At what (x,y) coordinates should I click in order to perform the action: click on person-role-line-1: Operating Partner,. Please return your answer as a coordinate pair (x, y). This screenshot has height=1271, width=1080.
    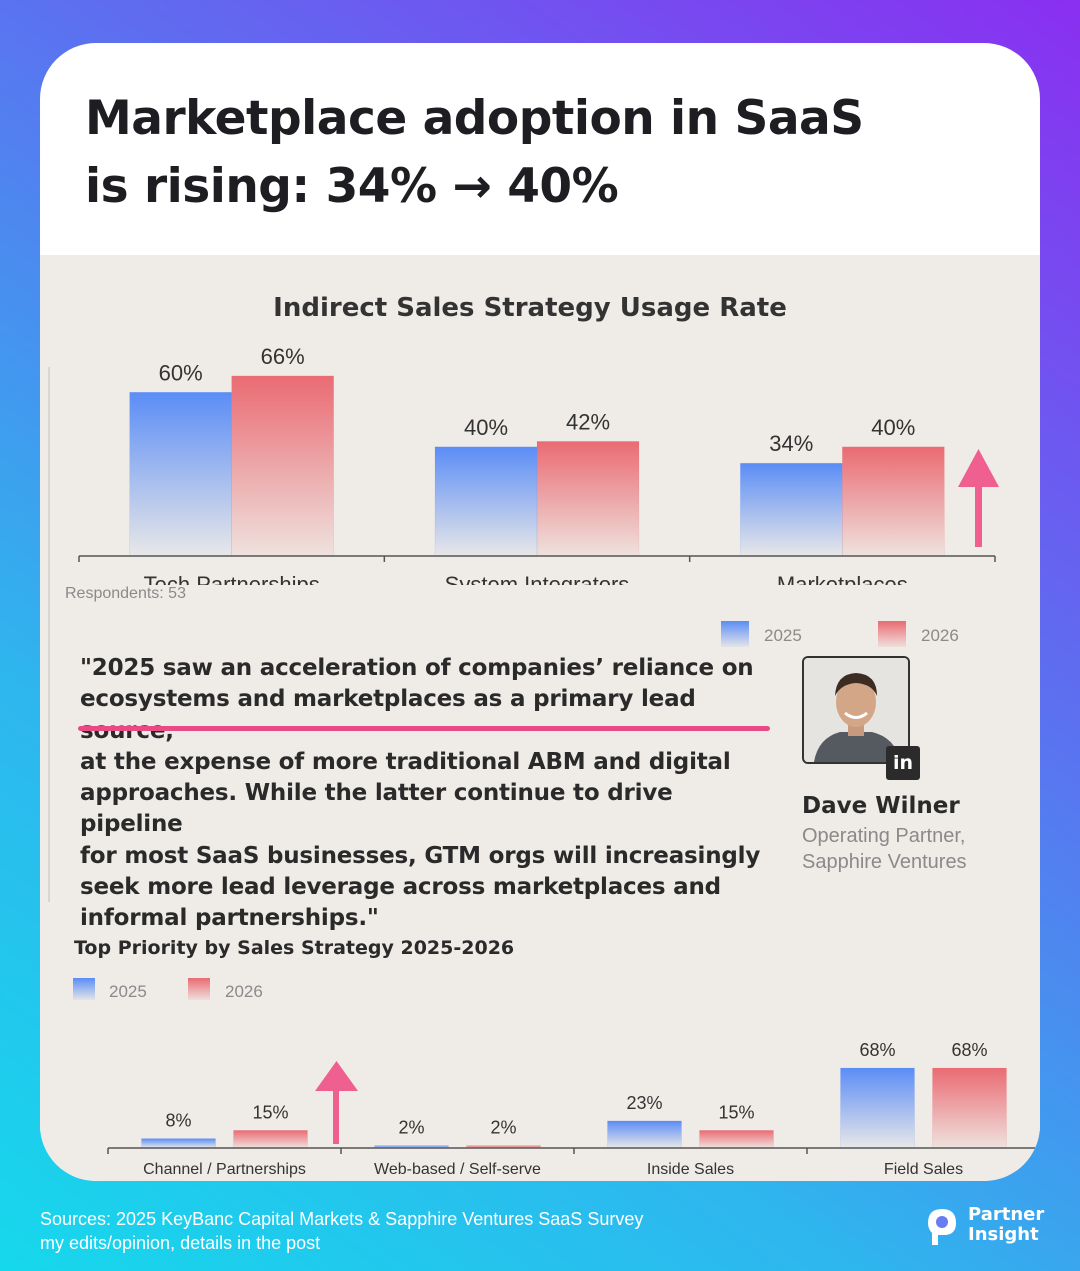
    Looking at the image, I should click on (884, 836).